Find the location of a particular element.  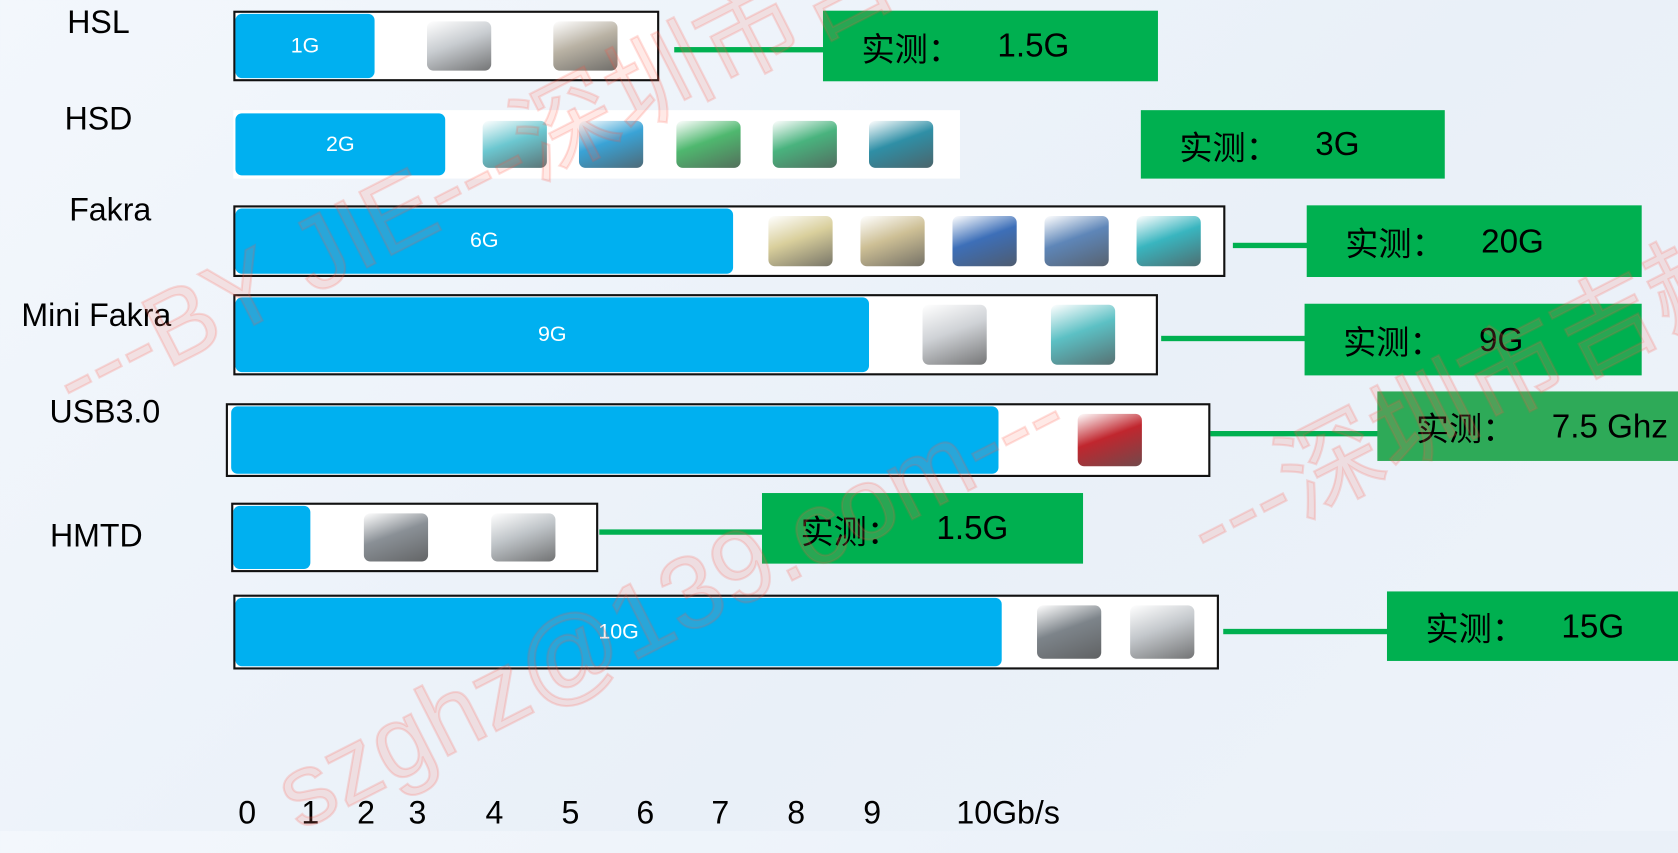

axis-label: 6 is located at coordinates (645, 813).